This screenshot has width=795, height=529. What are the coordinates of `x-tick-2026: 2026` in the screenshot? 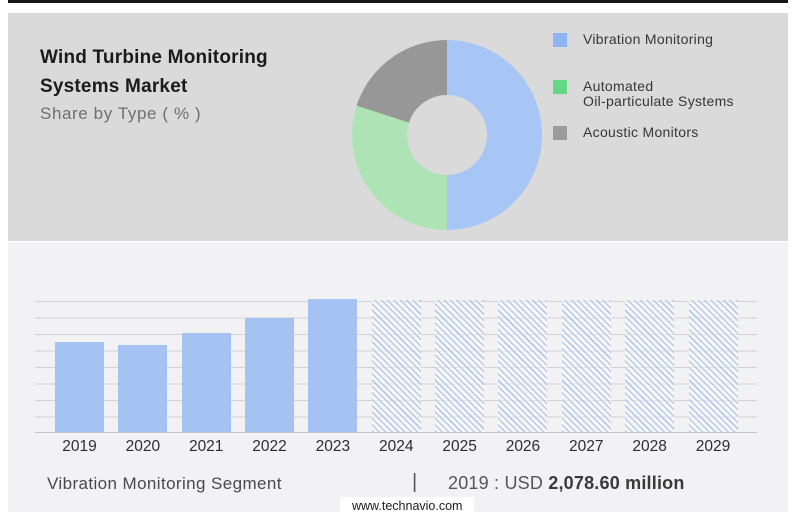 It's located at (523, 446).